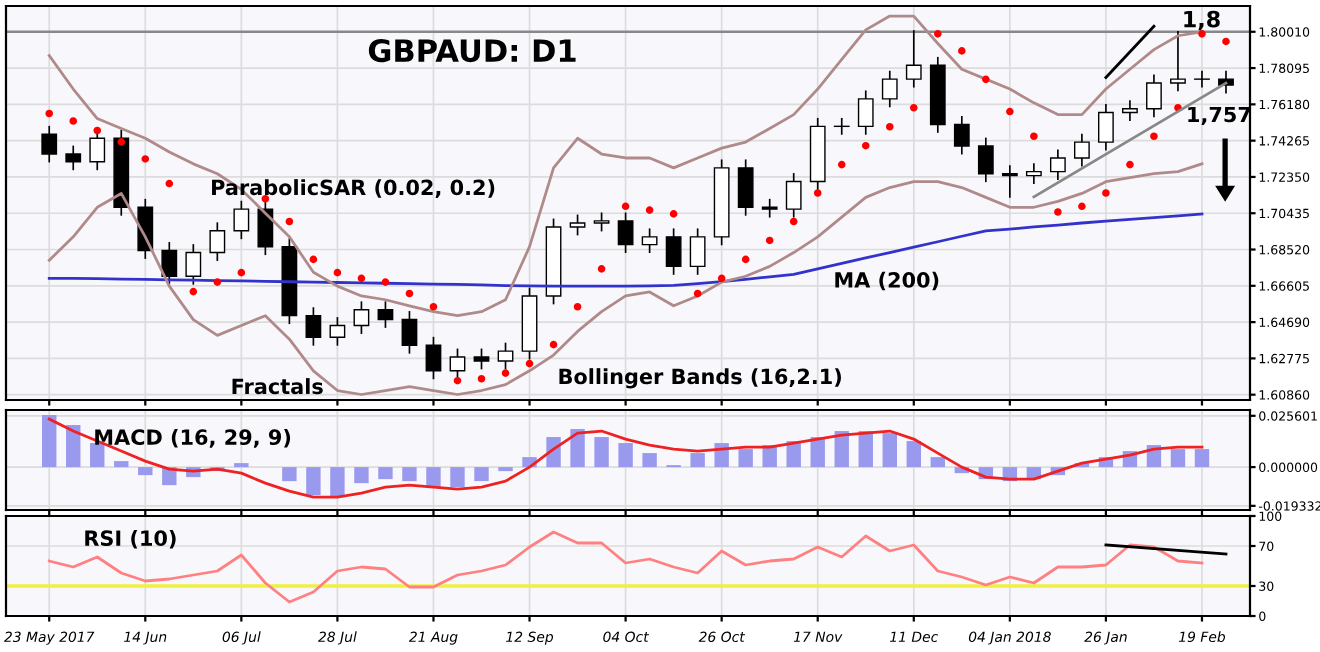 This screenshot has height=652, width=1320. What do you see at coordinates (887, 281) in the screenshot?
I see `annotation: MA (200)` at bounding box center [887, 281].